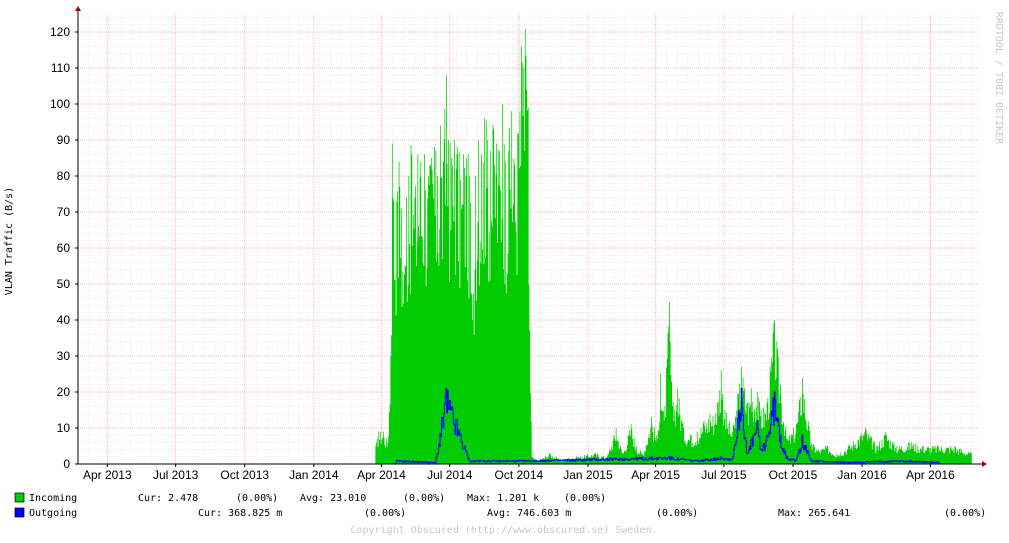 The height and width of the screenshot is (543, 1009). What do you see at coordinates (19, 497) in the screenshot?
I see `legend-incoming-swatch` at bounding box center [19, 497].